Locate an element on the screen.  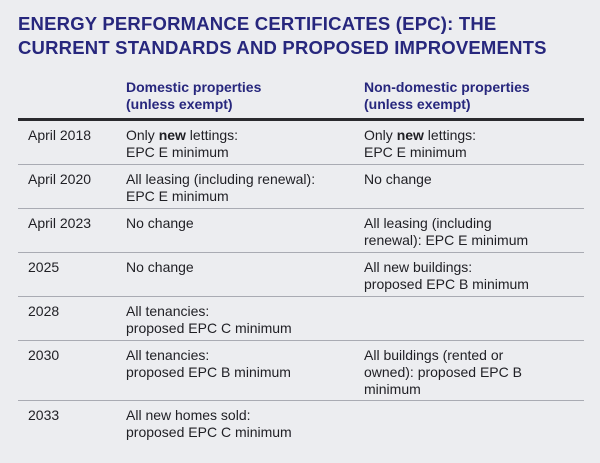
domestic-cell: Only new lettings: EPC E minimum is located at coordinates (242, 144).